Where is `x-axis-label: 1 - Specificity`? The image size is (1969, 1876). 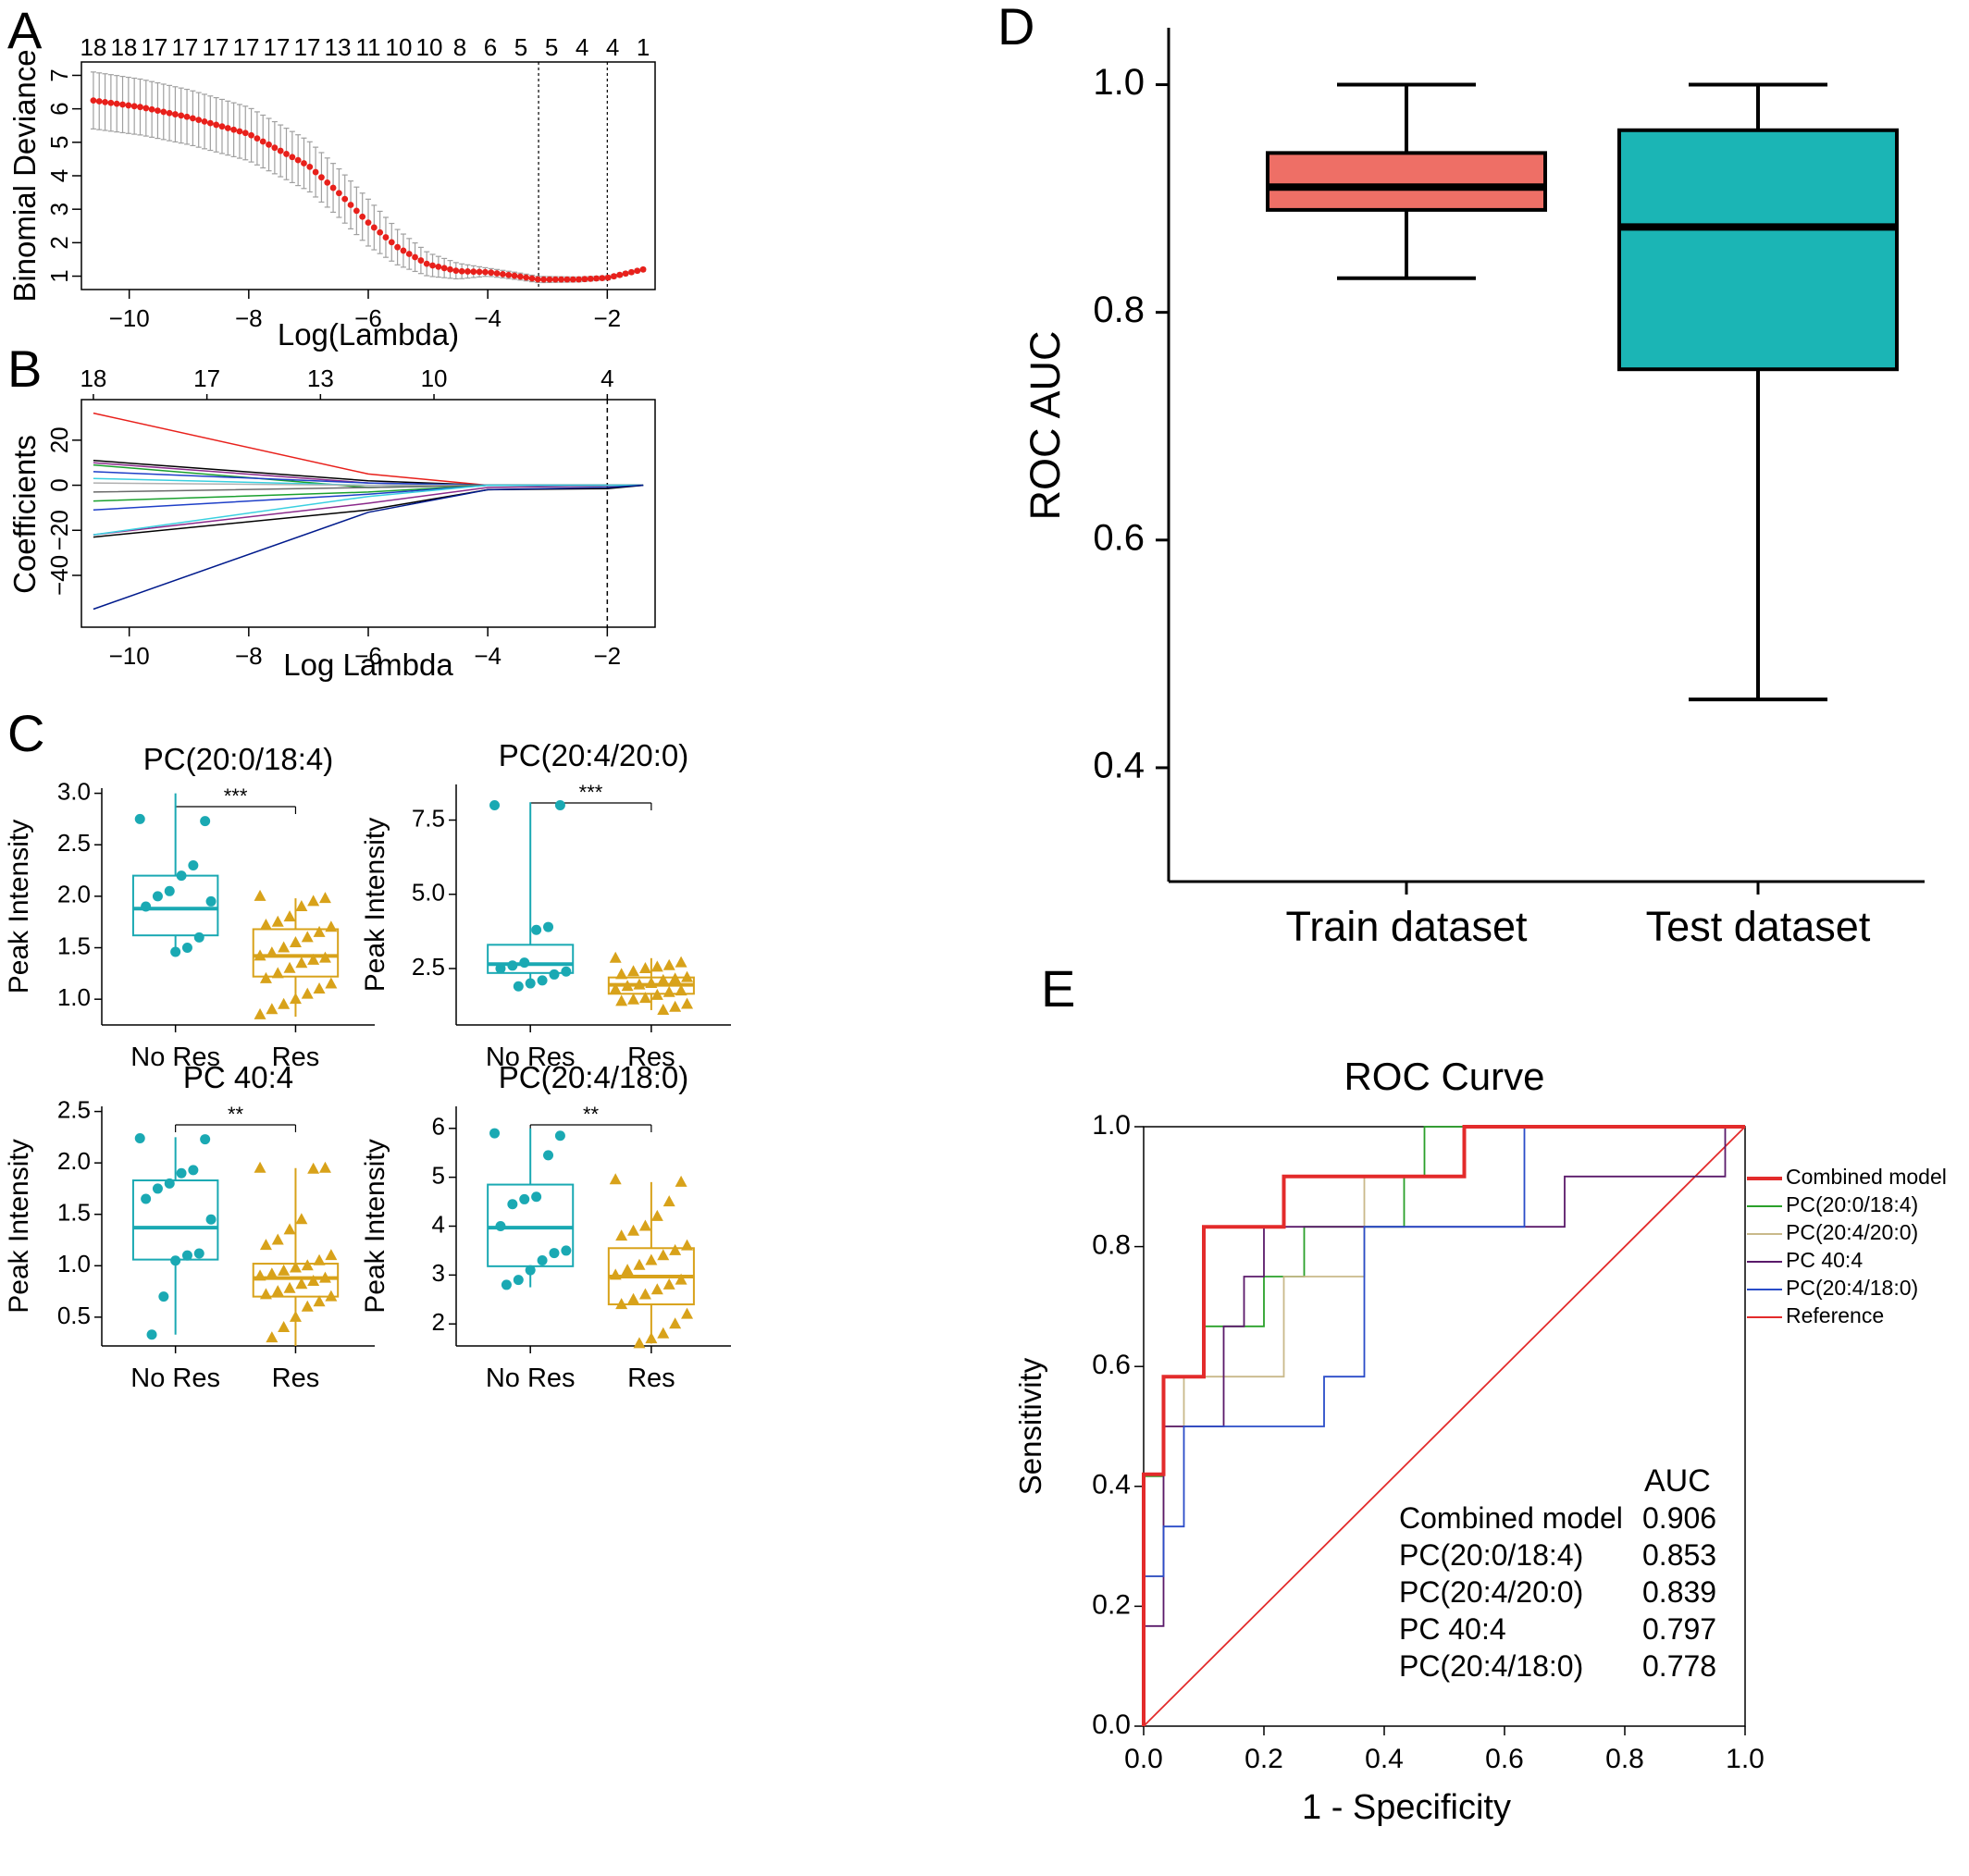 x-axis-label: 1 - Specificity is located at coordinates (1406, 1807).